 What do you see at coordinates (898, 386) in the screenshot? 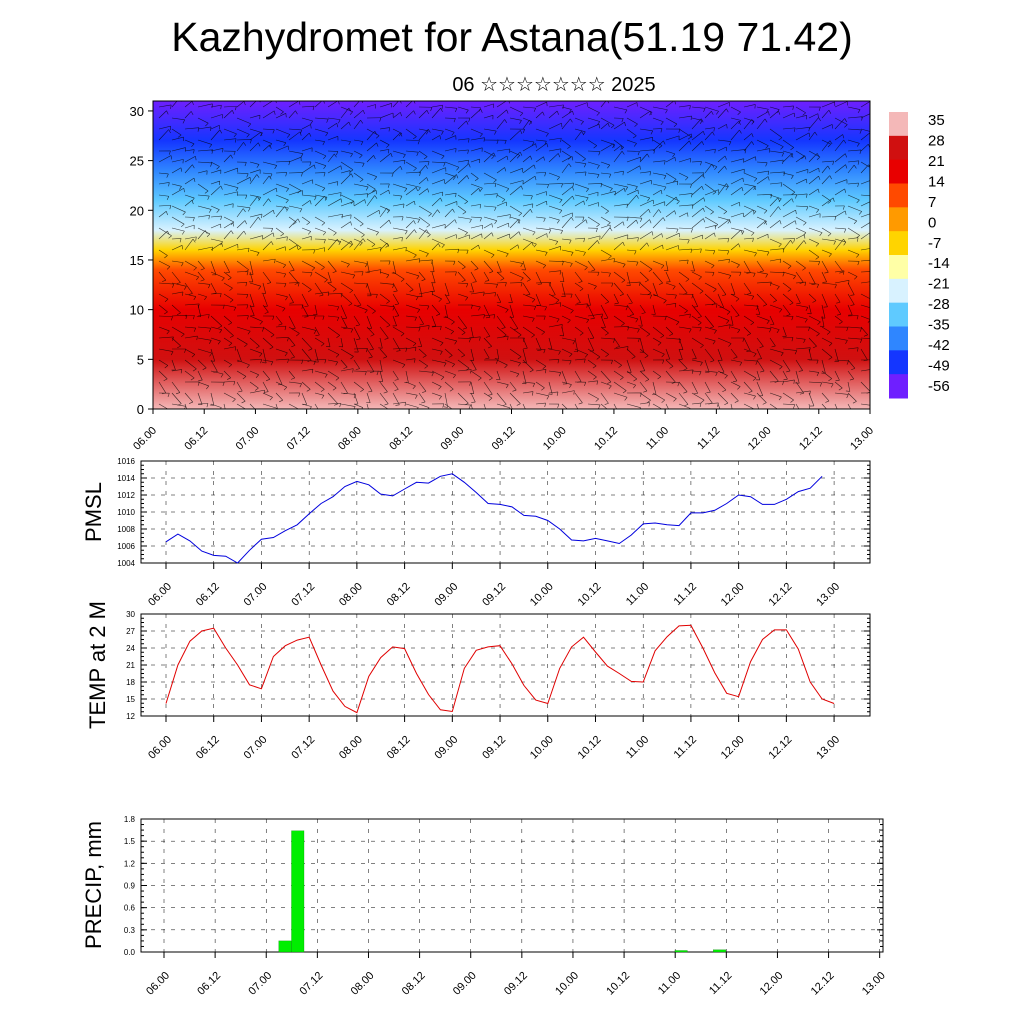
I see `colorbar-swatch` at bounding box center [898, 386].